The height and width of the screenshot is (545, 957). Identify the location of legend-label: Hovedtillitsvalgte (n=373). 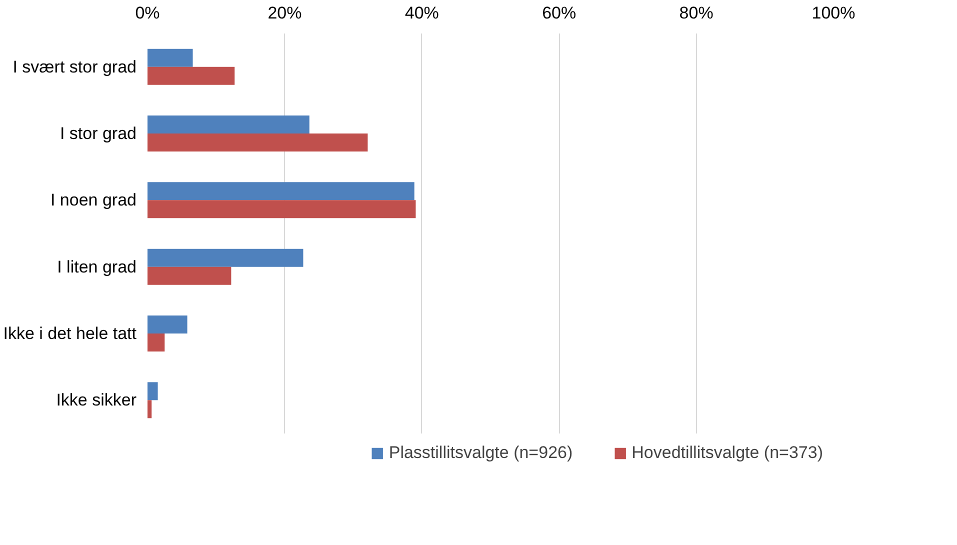
(727, 453).